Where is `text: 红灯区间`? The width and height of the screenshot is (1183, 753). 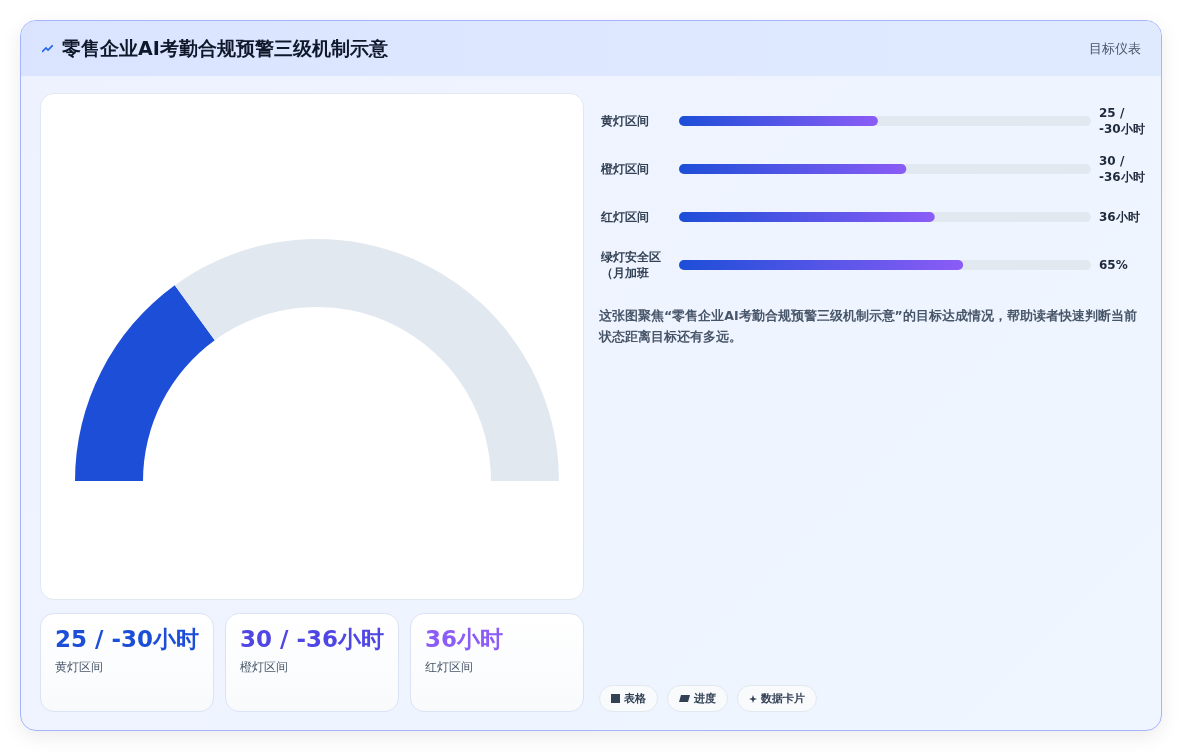 text: 红灯区间 is located at coordinates (449, 667).